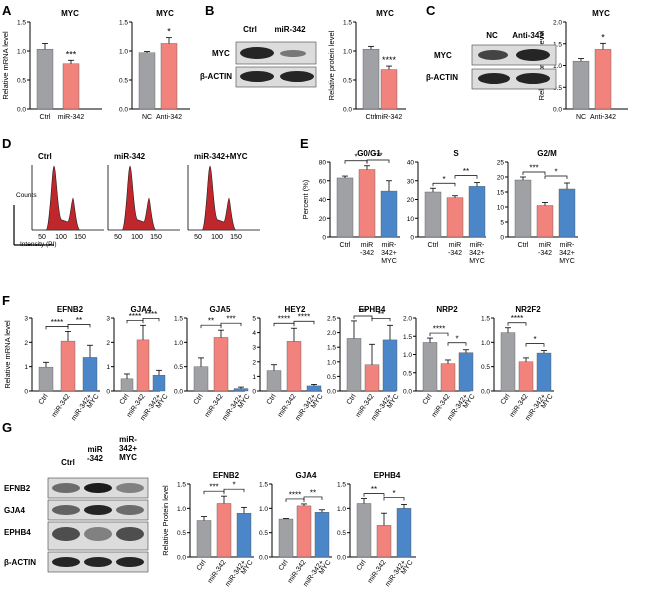 The width and height of the screenshot is (650, 610). I want to click on f2-ytick-label-3: 3, so click(108, 319).